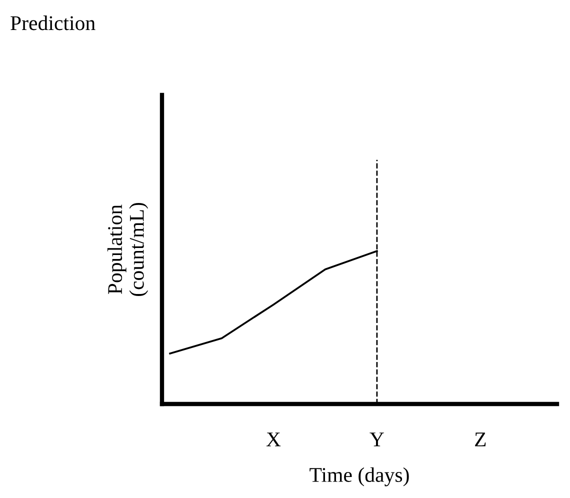 This screenshot has width=570, height=498. I want to click on x-tick-label: Y, so click(377, 439).